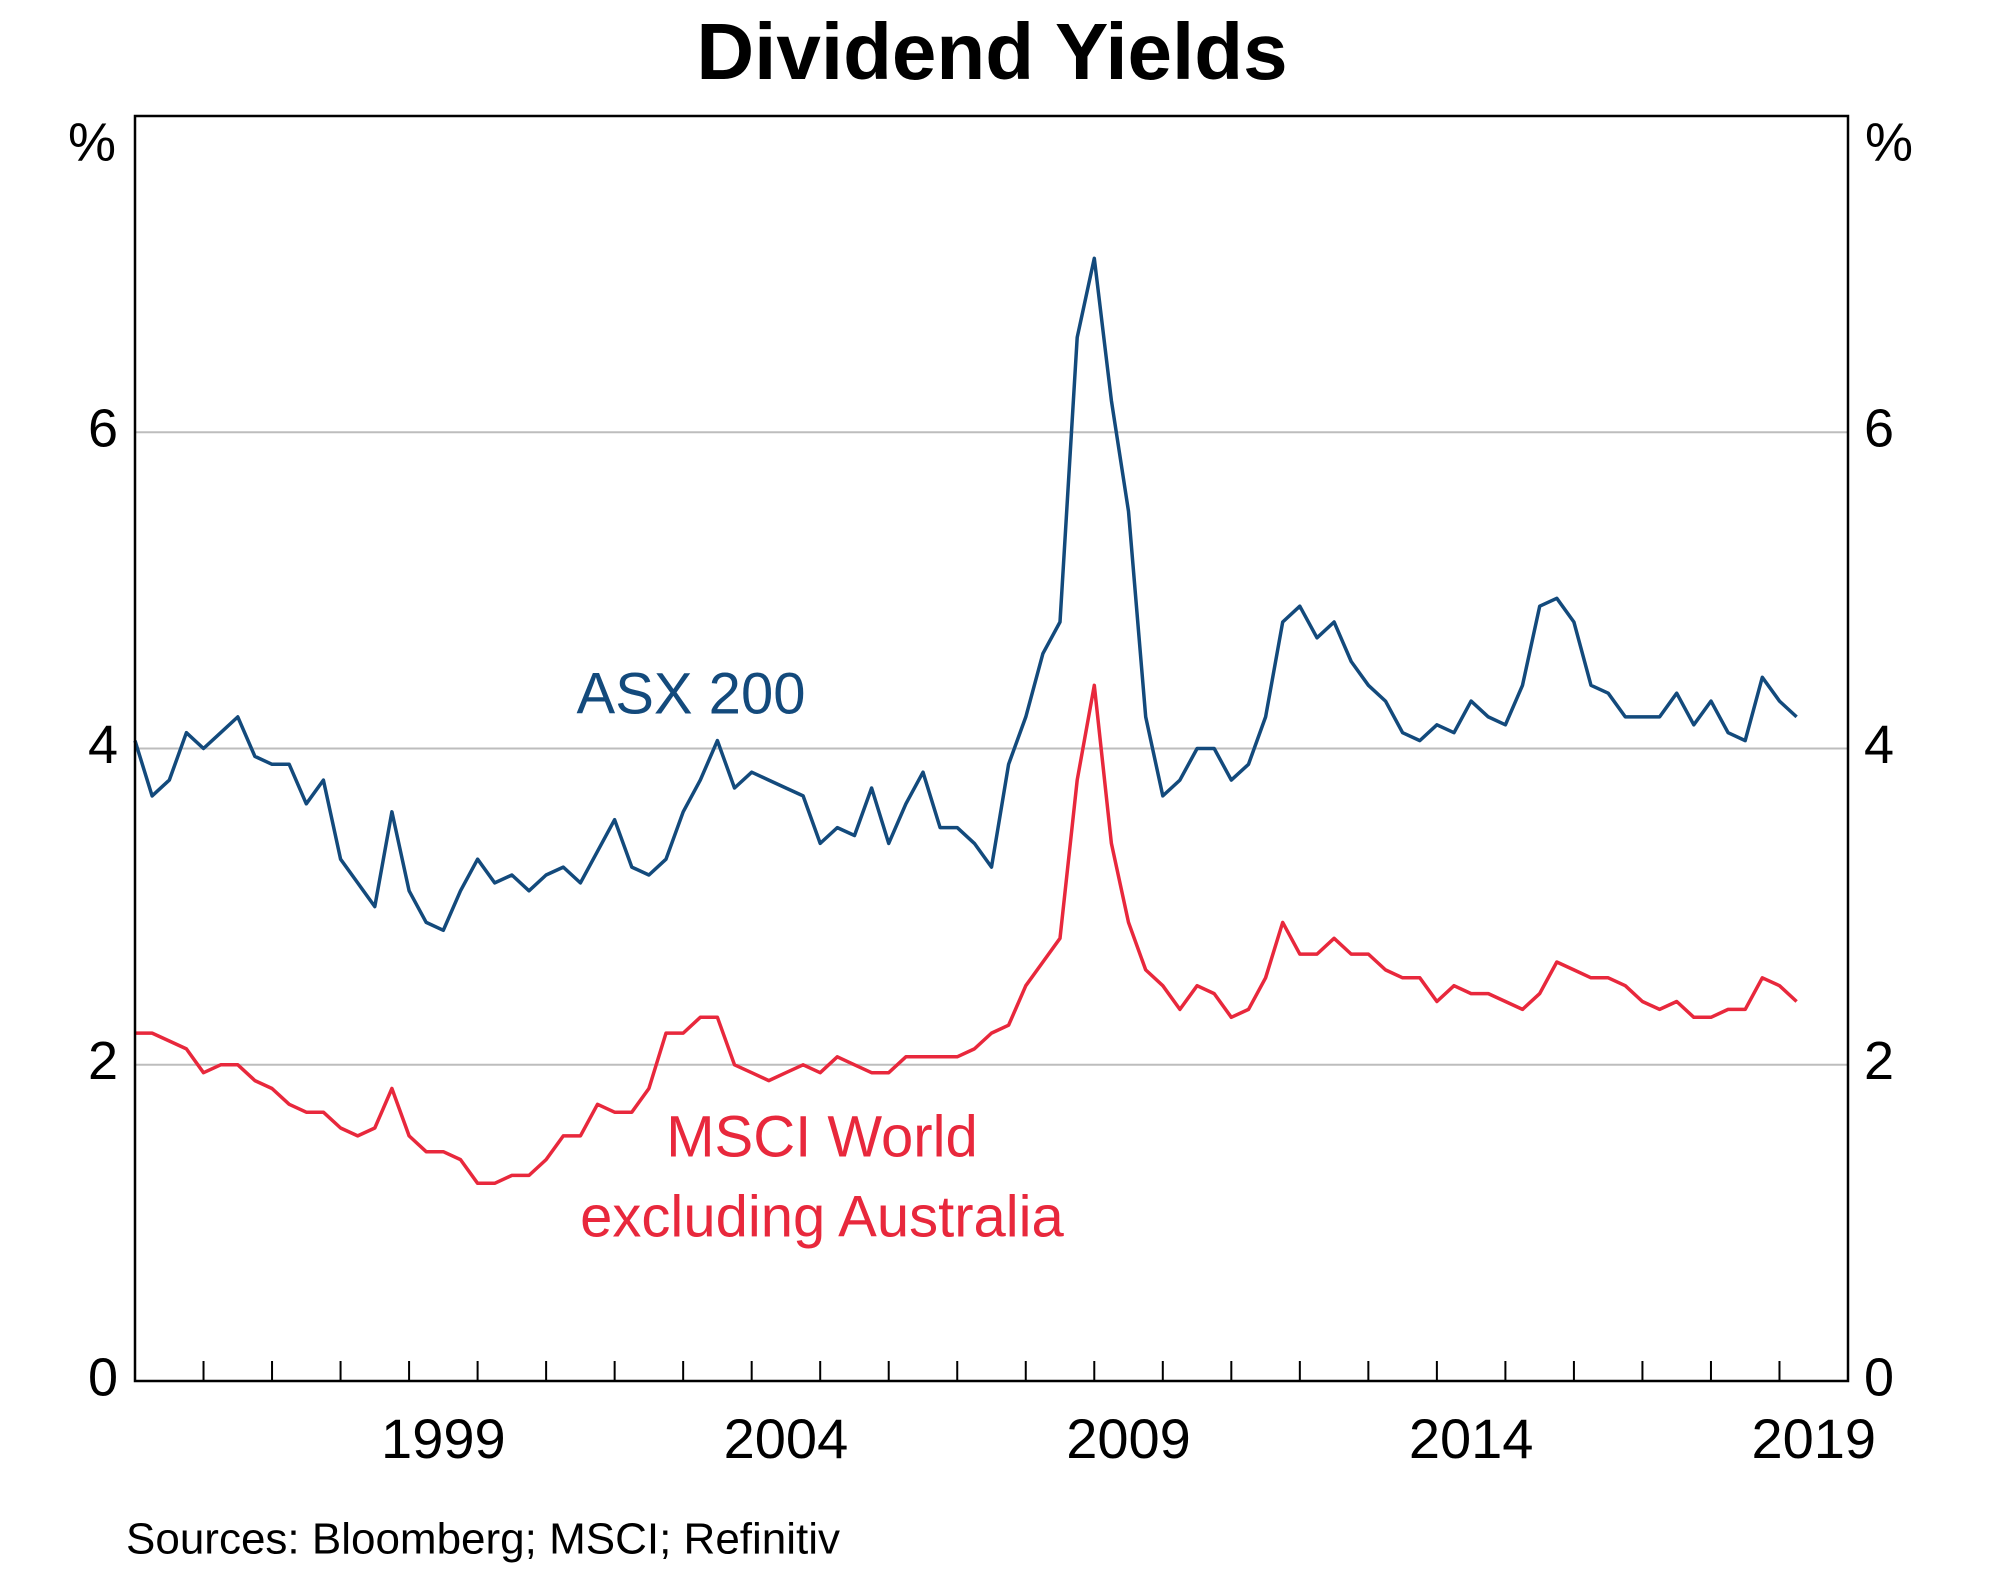  Describe the element at coordinates (1879, 429) in the screenshot. I see `y2-tick-label: 6` at that location.